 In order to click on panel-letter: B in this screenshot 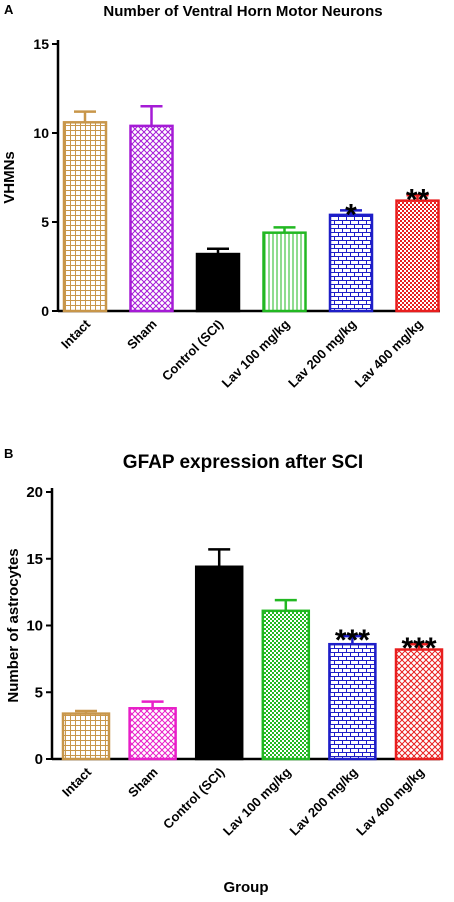, I will do `click(8, 453)`.